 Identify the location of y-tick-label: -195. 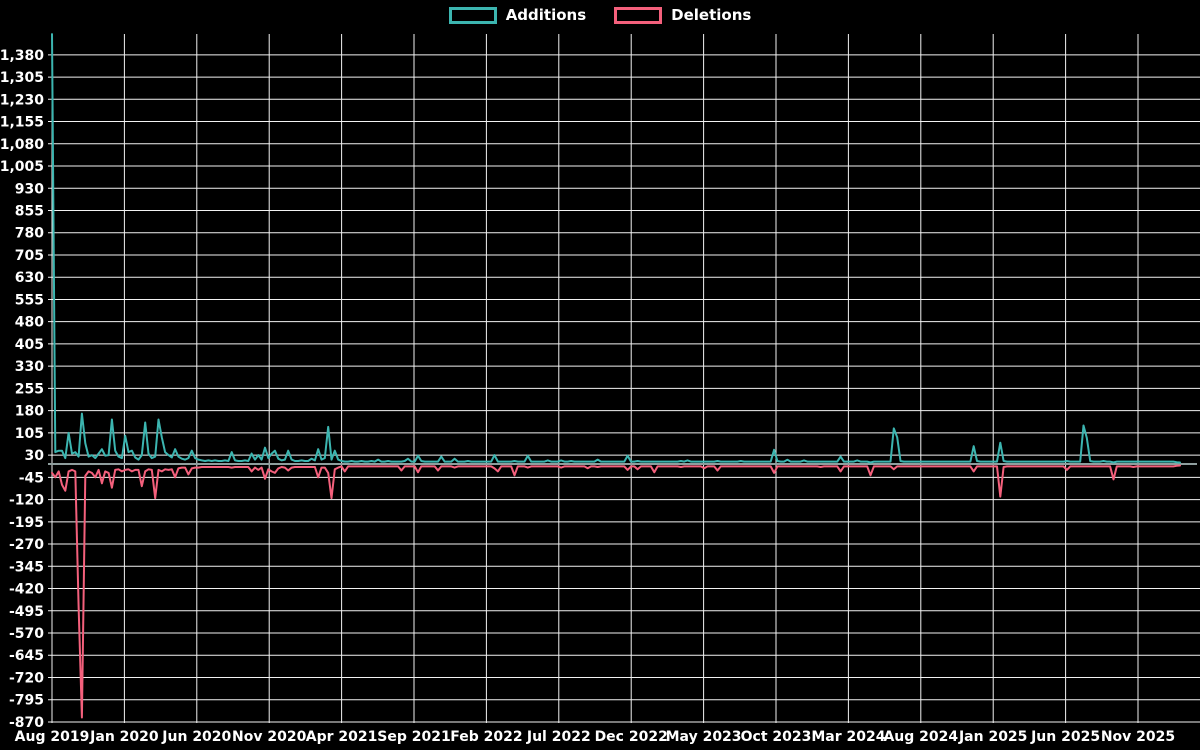
(26, 523).